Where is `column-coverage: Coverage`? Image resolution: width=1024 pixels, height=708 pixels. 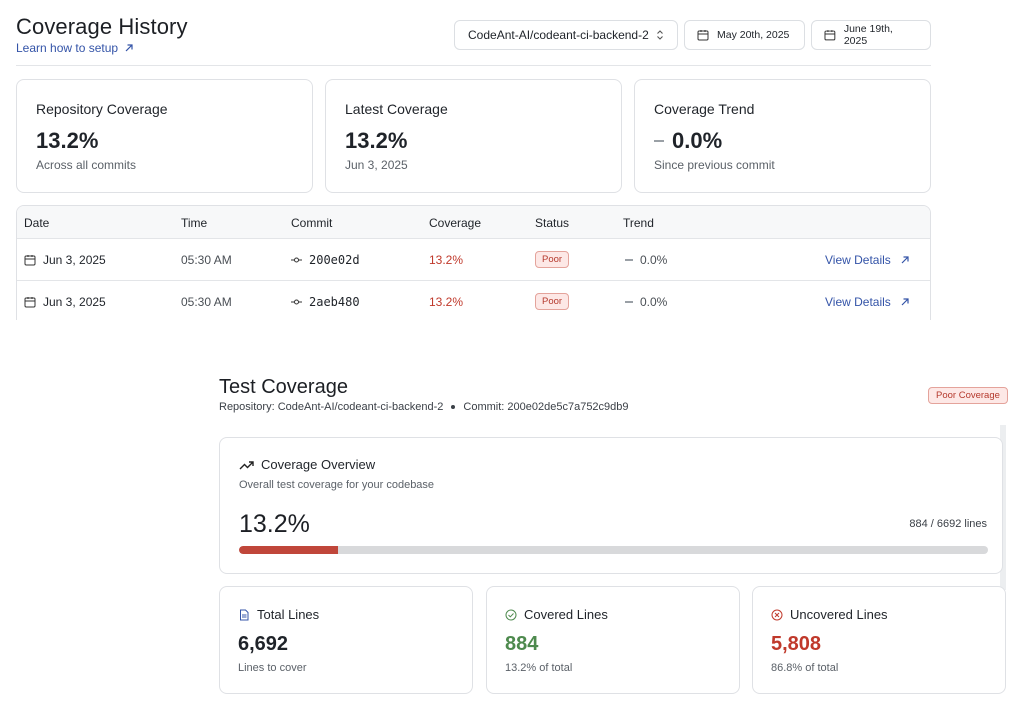 column-coverage: Coverage is located at coordinates (455, 223).